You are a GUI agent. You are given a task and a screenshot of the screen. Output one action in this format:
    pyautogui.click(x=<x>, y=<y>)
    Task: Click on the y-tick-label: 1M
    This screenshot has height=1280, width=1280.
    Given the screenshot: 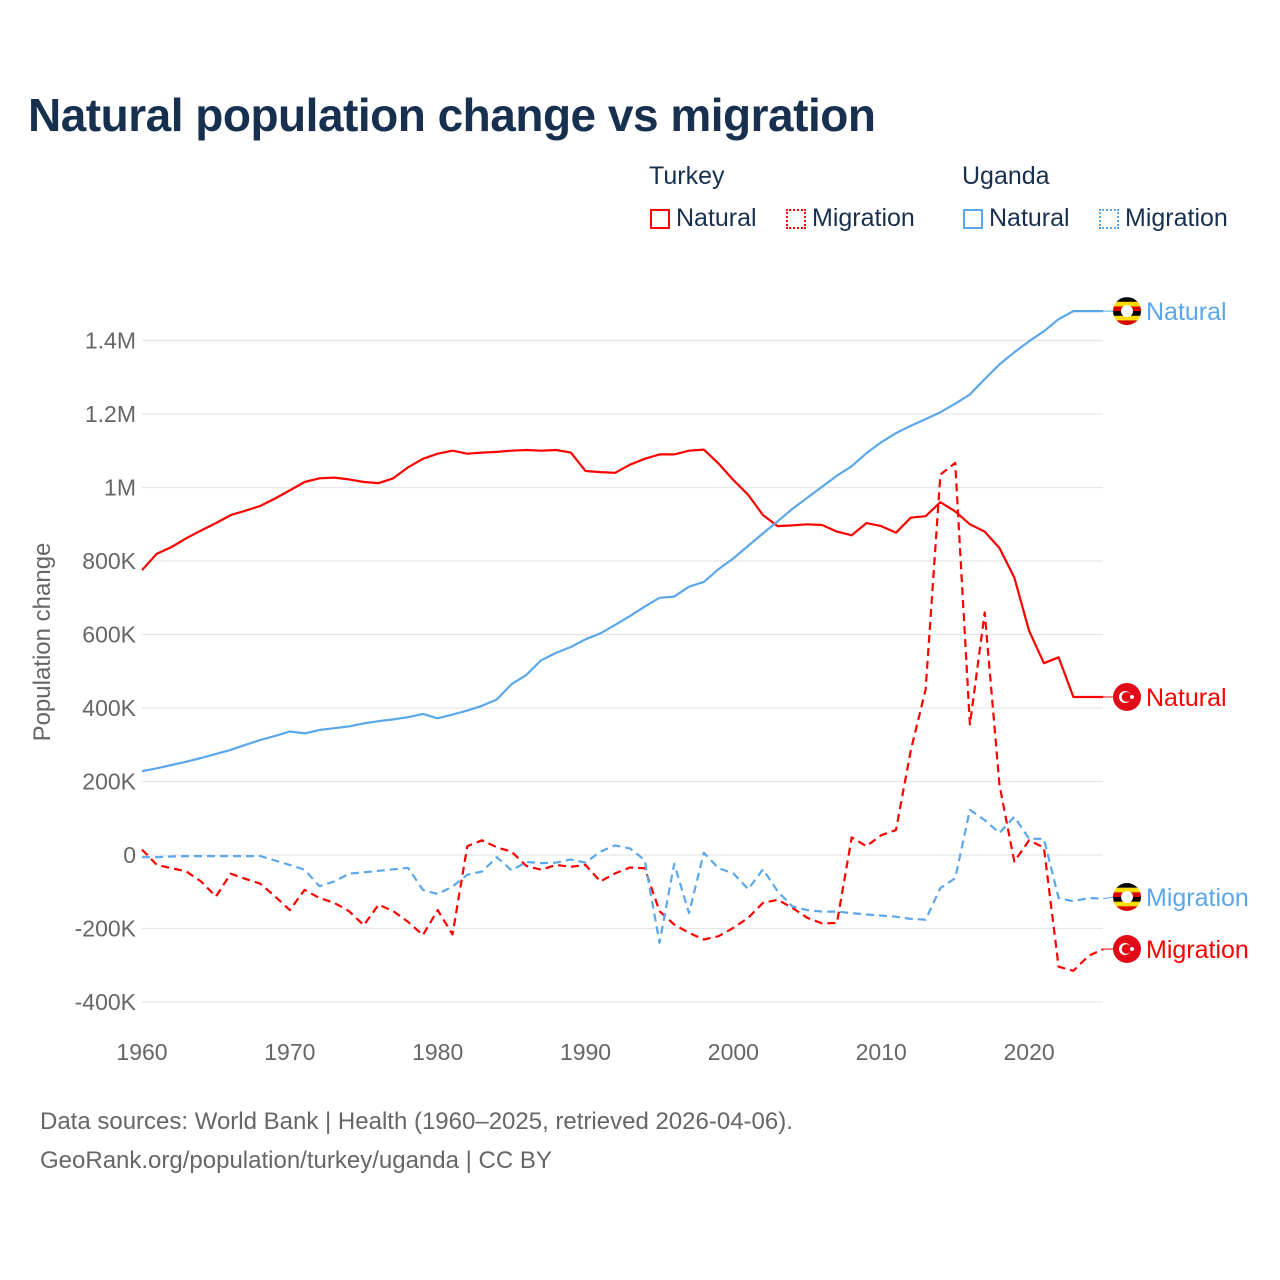 What is the action you would take?
    pyautogui.click(x=120, y=488)
    